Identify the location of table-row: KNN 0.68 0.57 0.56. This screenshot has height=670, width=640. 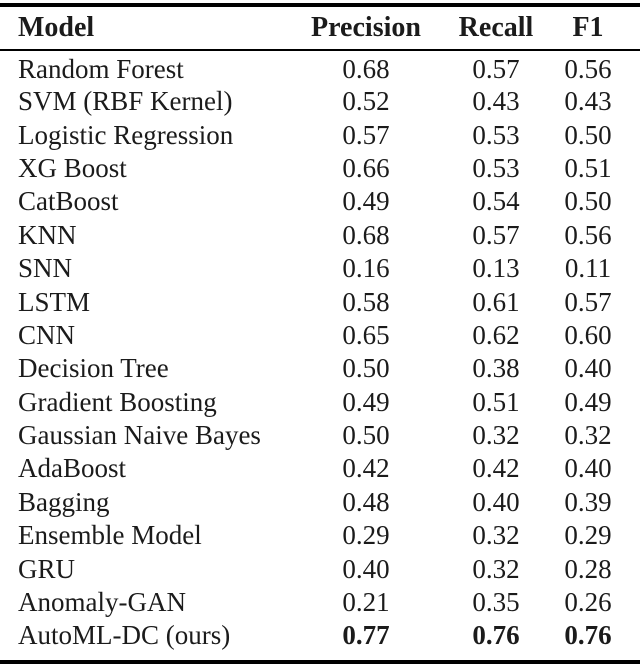
(320, 235).